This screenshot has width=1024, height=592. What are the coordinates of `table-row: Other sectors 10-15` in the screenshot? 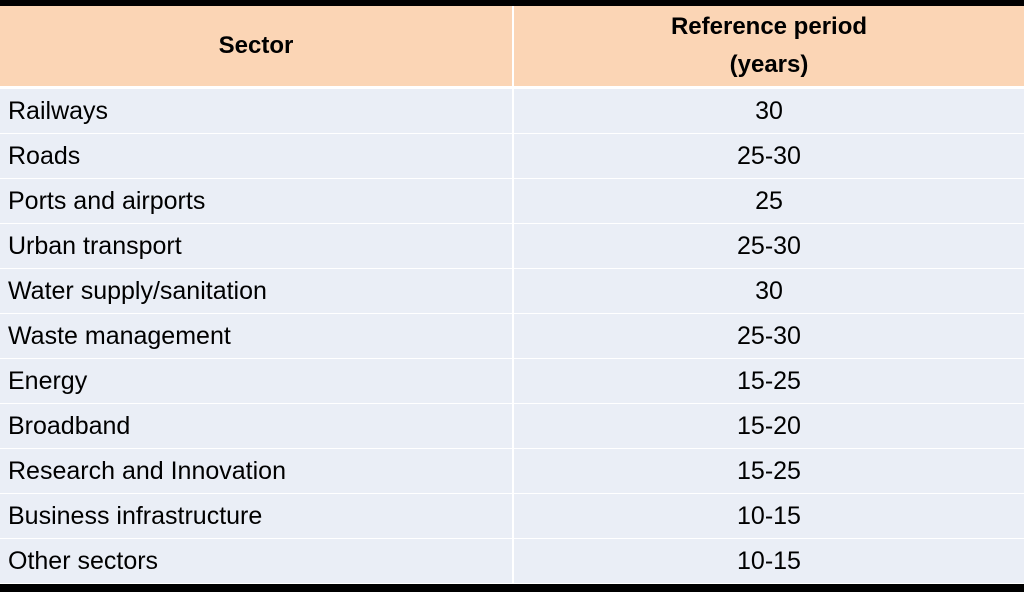 It's located at (512, 560).